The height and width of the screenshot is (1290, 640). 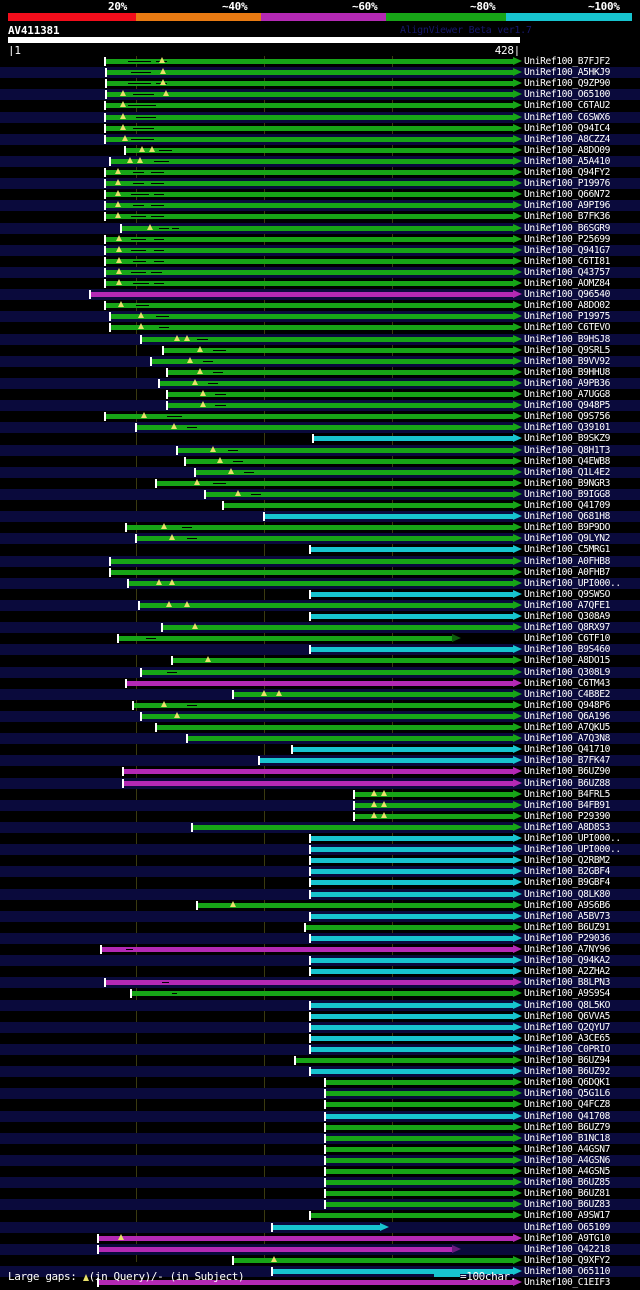 I want to click on alignment-row: UniRef100_A3CE65, so click(x=320, y=1038).